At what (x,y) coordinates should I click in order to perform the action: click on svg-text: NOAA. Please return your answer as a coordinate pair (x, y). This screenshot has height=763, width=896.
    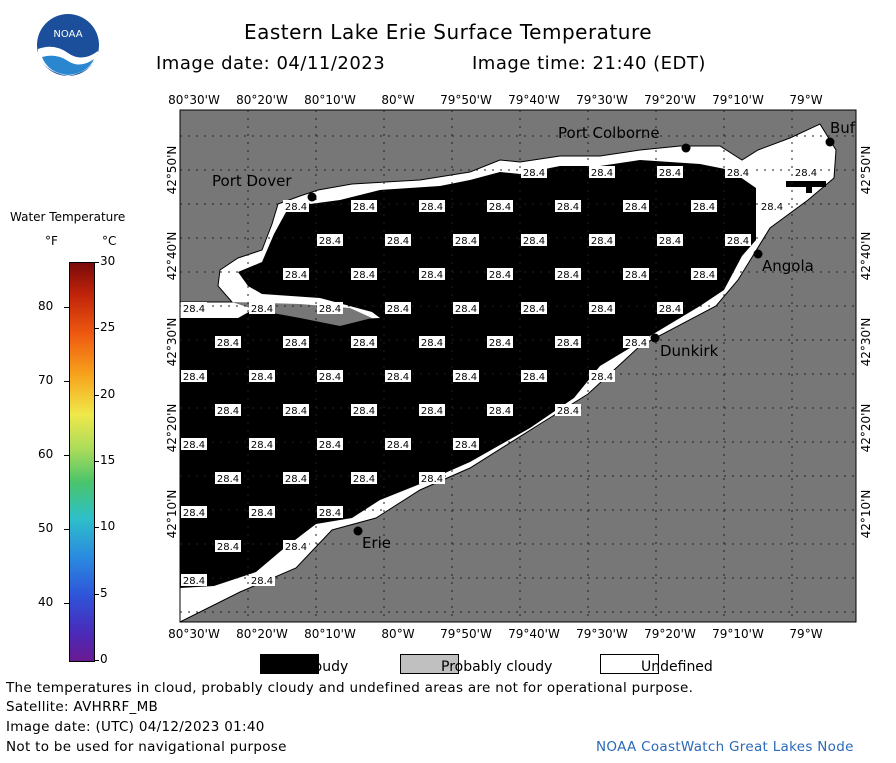
    Looking at the image, I should click on (67, 34).